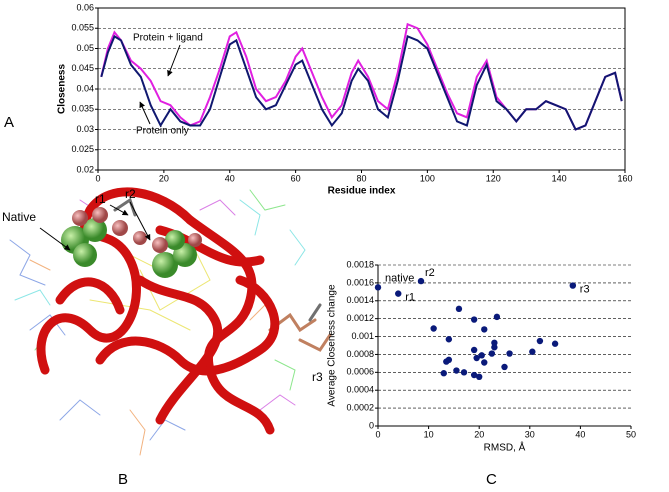 The height and width of the screenshot is (492, 669). I want to click on y-tick-label: 0.001, so click(362, 336).